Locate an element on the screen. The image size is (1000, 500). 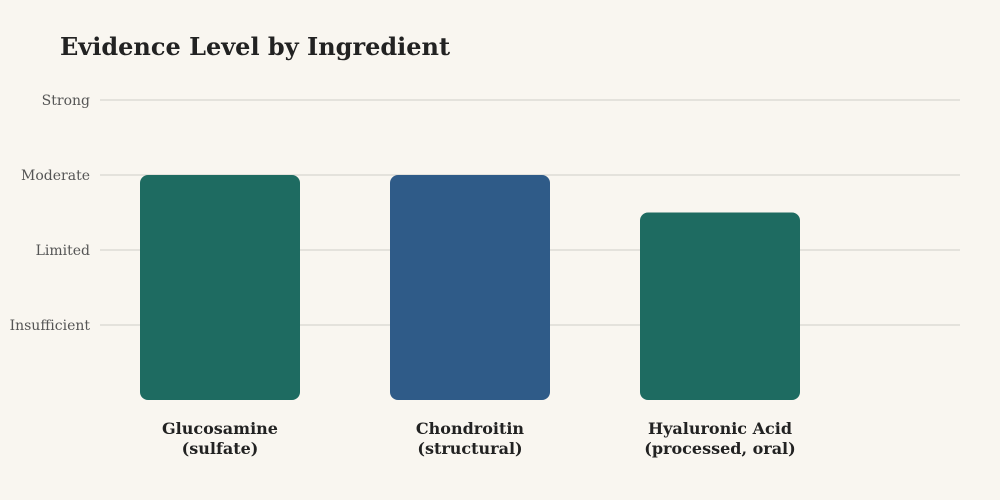
x-tick-label: Glucosamine is located at coordinates (220, 428).